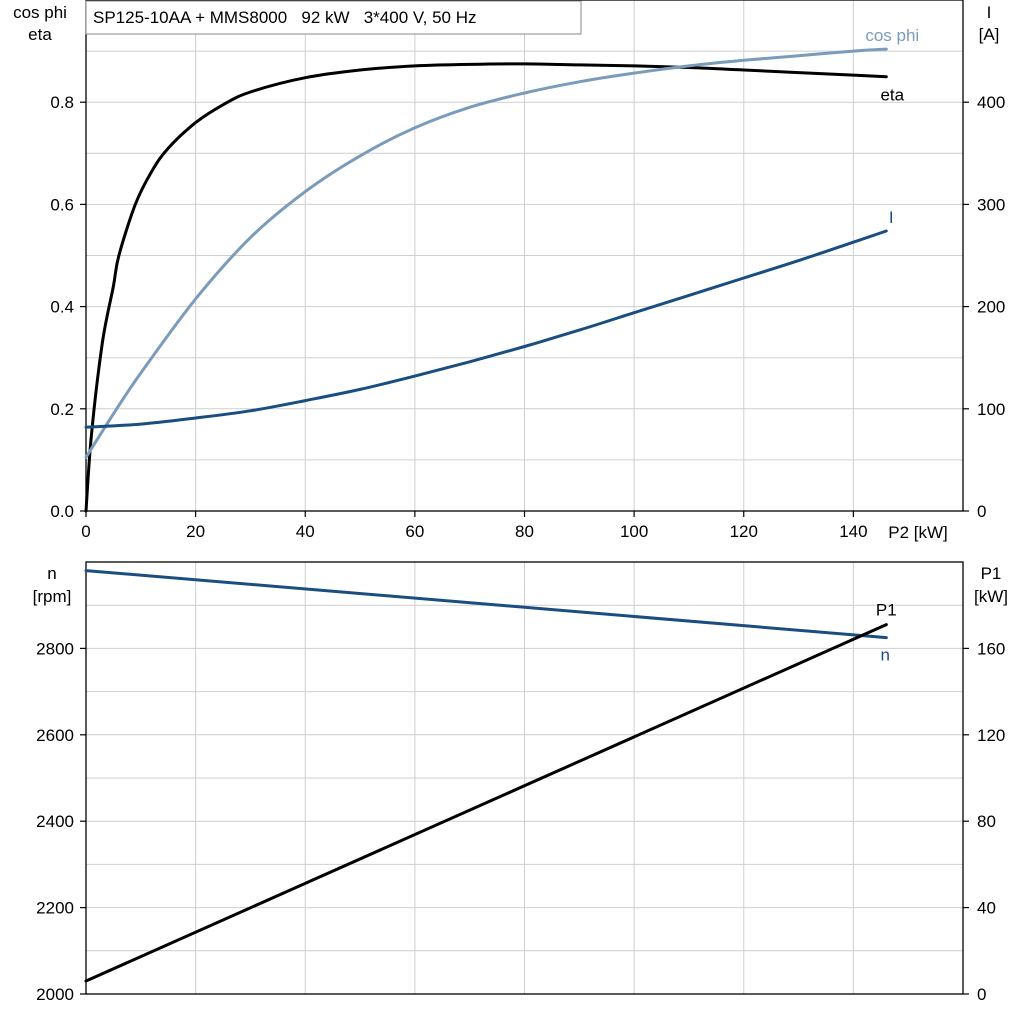 This screenshot has width=1024, height=1029. What do you see at coordinates (991, 648) in the screenshot?
I see `right-axis-tick-label: 160` at bounding box center [991, 648].